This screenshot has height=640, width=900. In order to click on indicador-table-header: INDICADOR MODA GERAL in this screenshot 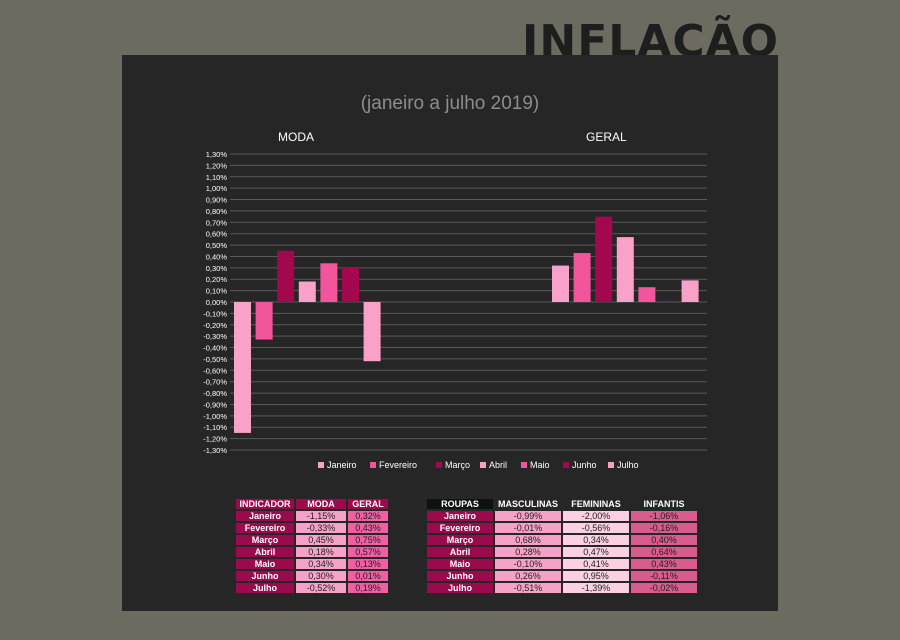, I will do `click(312, 504)`.